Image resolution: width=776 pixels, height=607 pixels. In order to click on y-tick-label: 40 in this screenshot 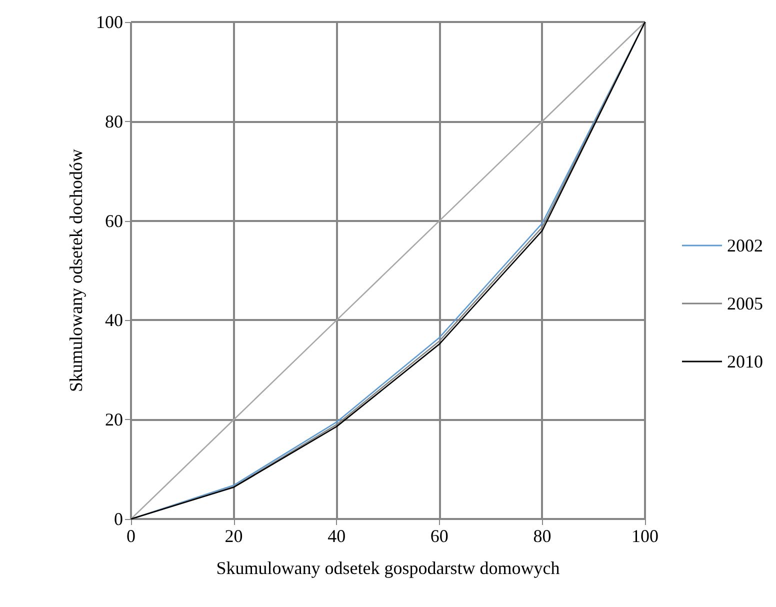, I will do `click(114, 320)`.